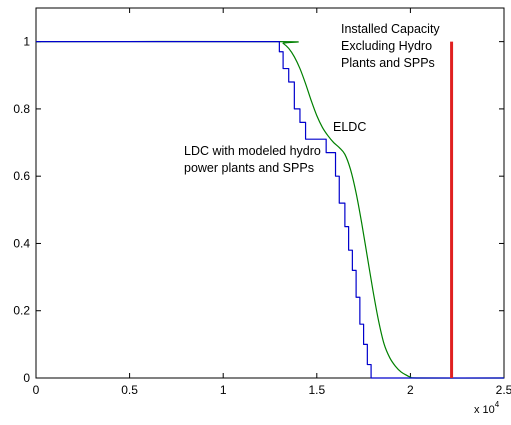  Describe the element at coordinates (503, 390) in the screenshot. I see `x-tick-label: 2.5` at that location.